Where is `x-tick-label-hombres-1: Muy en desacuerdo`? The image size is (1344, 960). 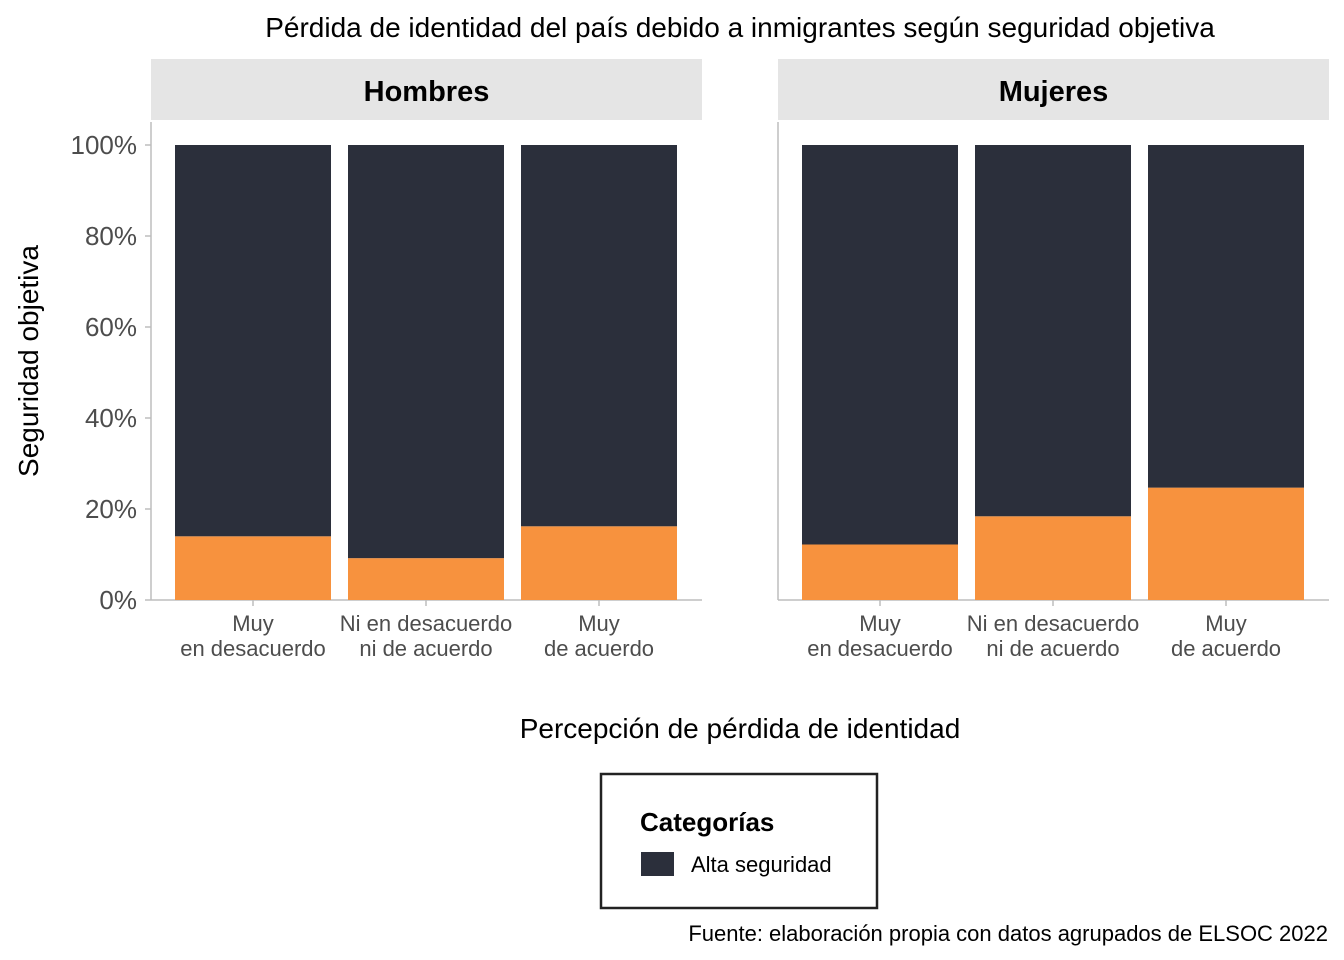 x-tick-label-hombres-1: Muy en desacuerdo is located at coordinates (253, 636).